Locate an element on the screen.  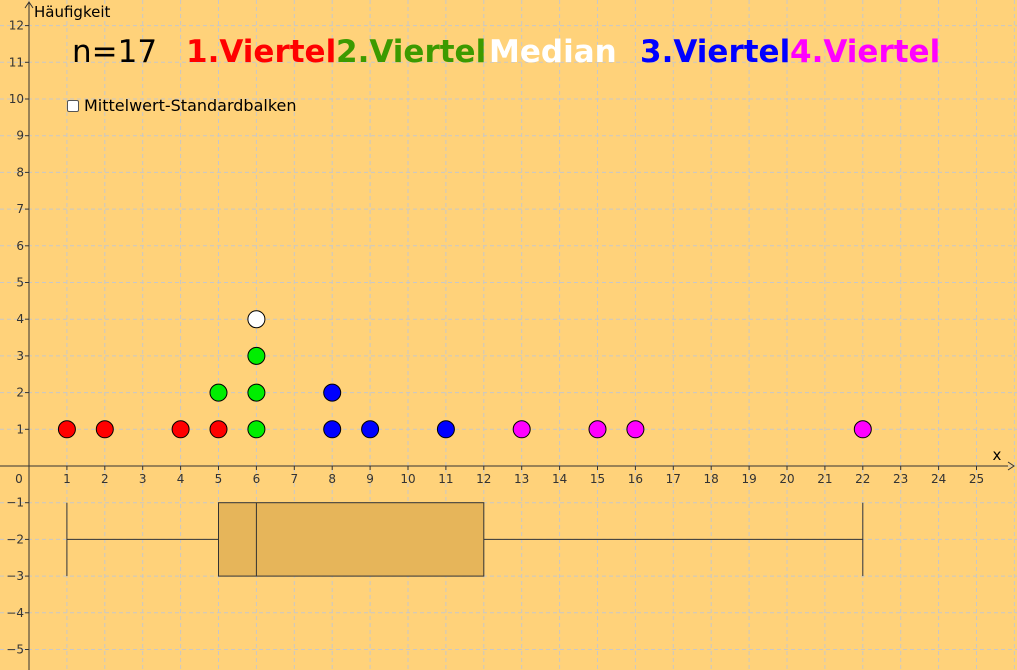
x-tick-label: 8 is located at coordinates (332, 479).